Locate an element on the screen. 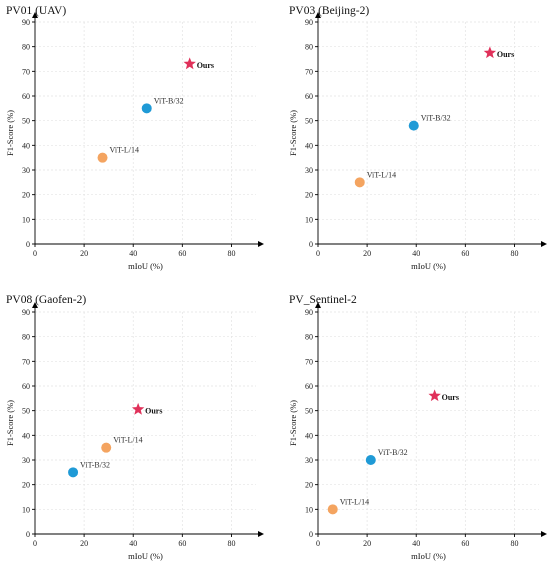  panel-title: PV_Sentinel-2 is located at coordinates (323, 300).